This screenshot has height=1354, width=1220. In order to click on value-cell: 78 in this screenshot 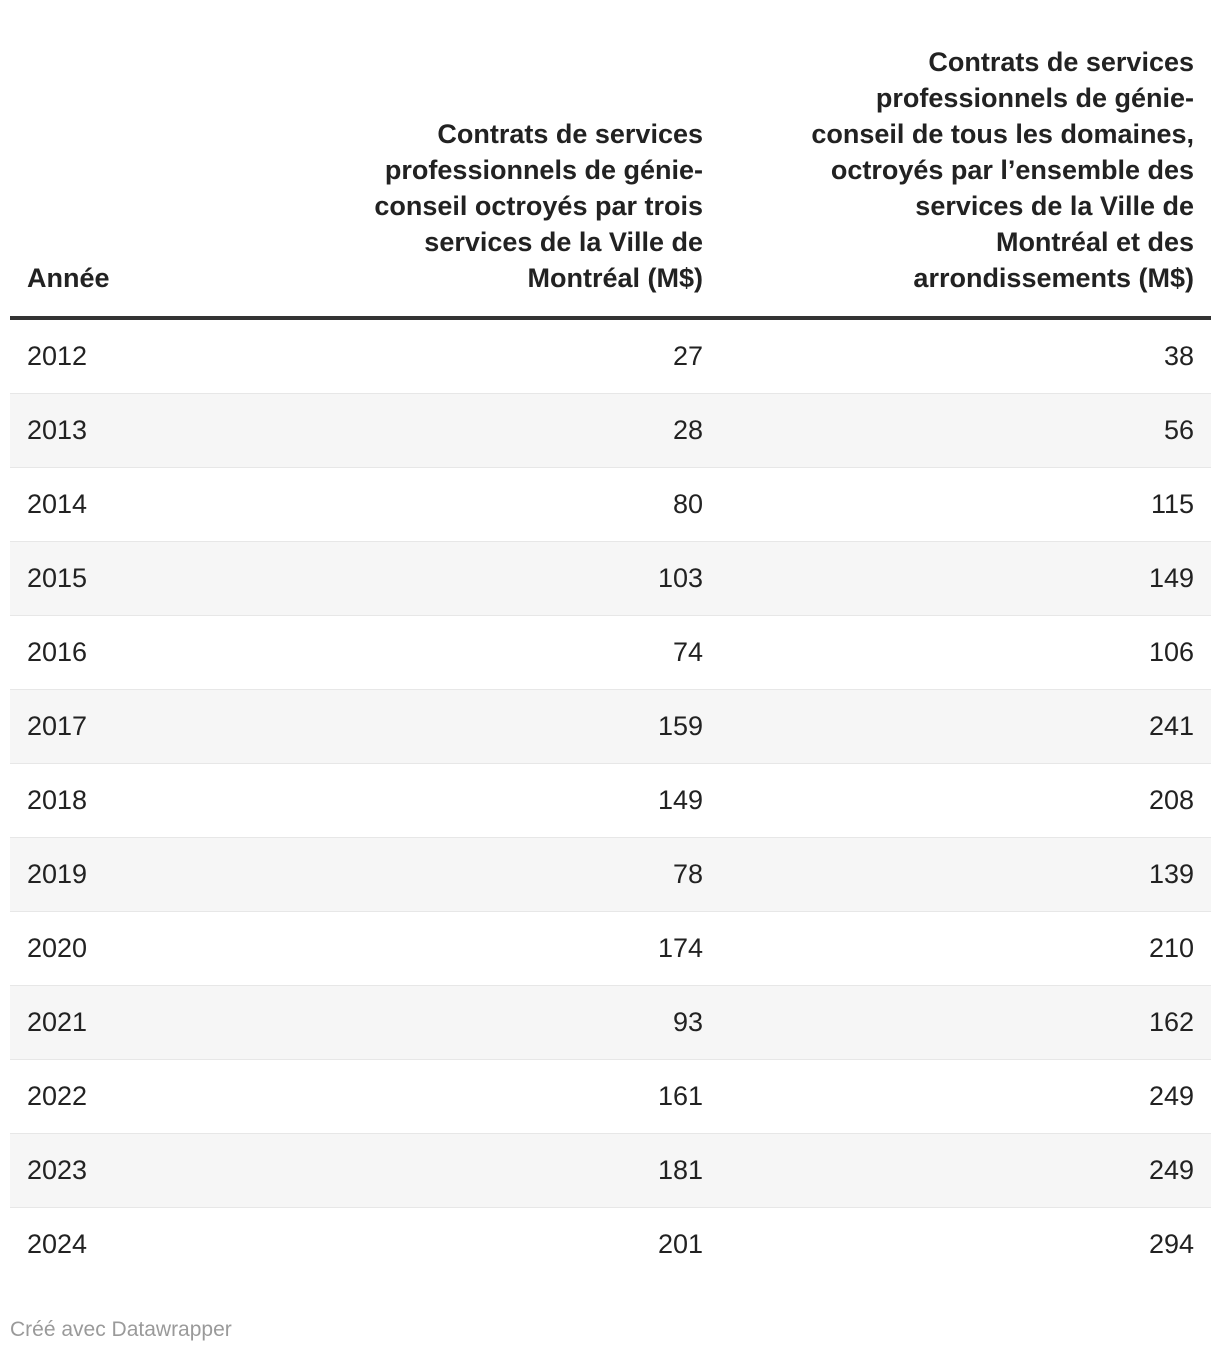, I will do `click(687, 874)`.